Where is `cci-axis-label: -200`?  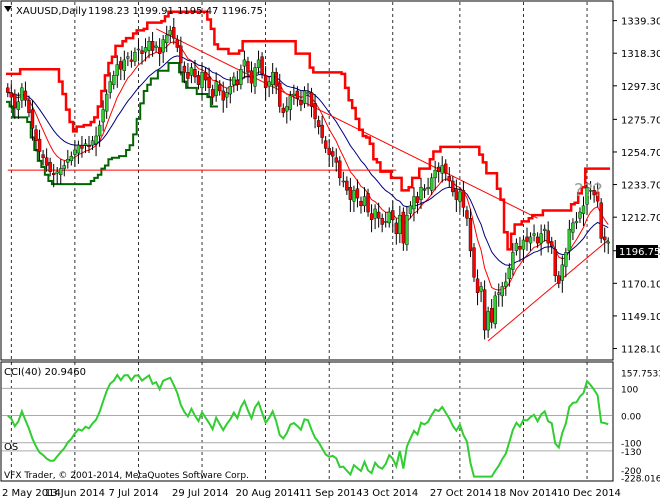
cci-axis-label: -200 is located at coordinates (631, 472).